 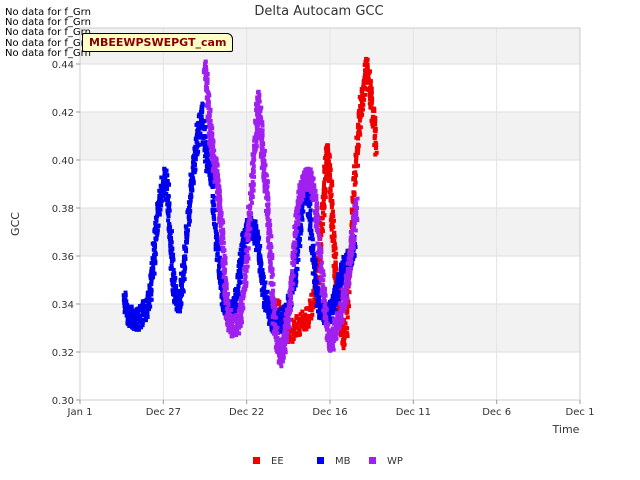 I want to click on x-tick-label: Dec 11, so click(x=413, y=412).